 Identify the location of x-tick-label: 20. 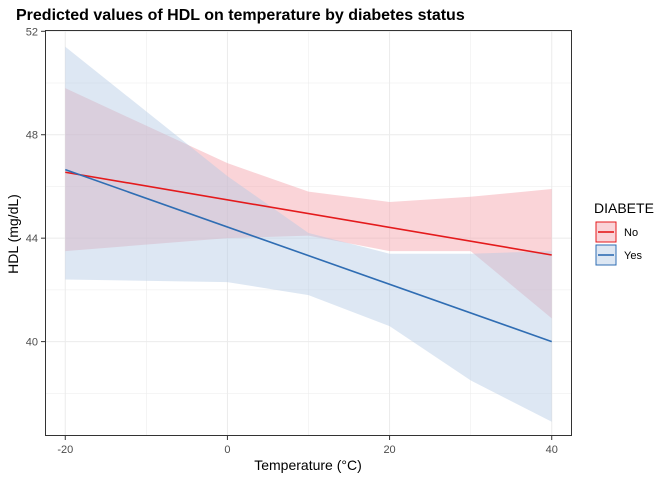
(389, 450).